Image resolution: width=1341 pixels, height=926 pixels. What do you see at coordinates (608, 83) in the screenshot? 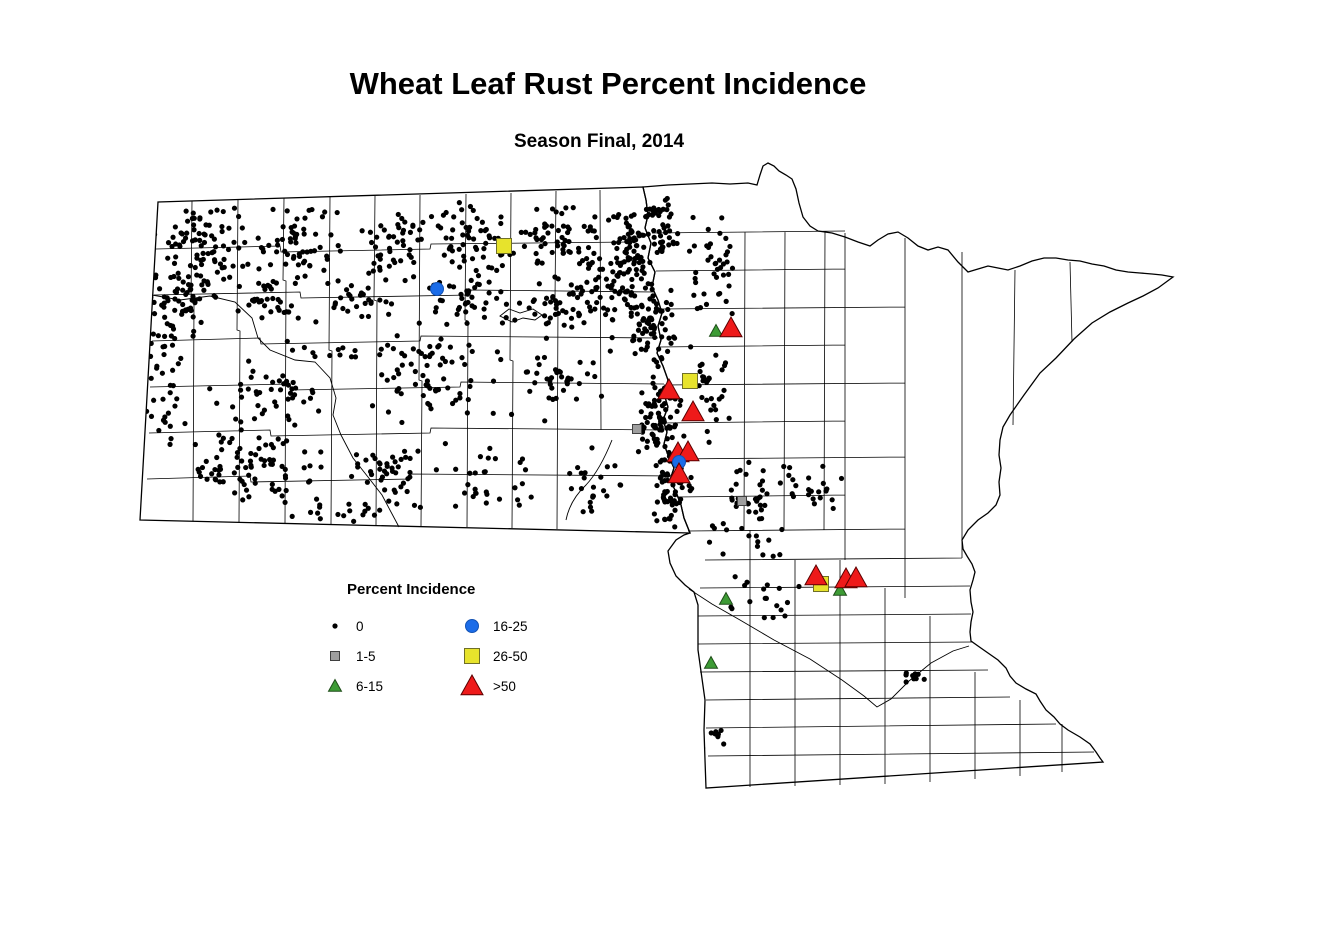
I see `chart-title: Wheat Leaf Rust Percent Incidence` at bounding box center [608, 83].